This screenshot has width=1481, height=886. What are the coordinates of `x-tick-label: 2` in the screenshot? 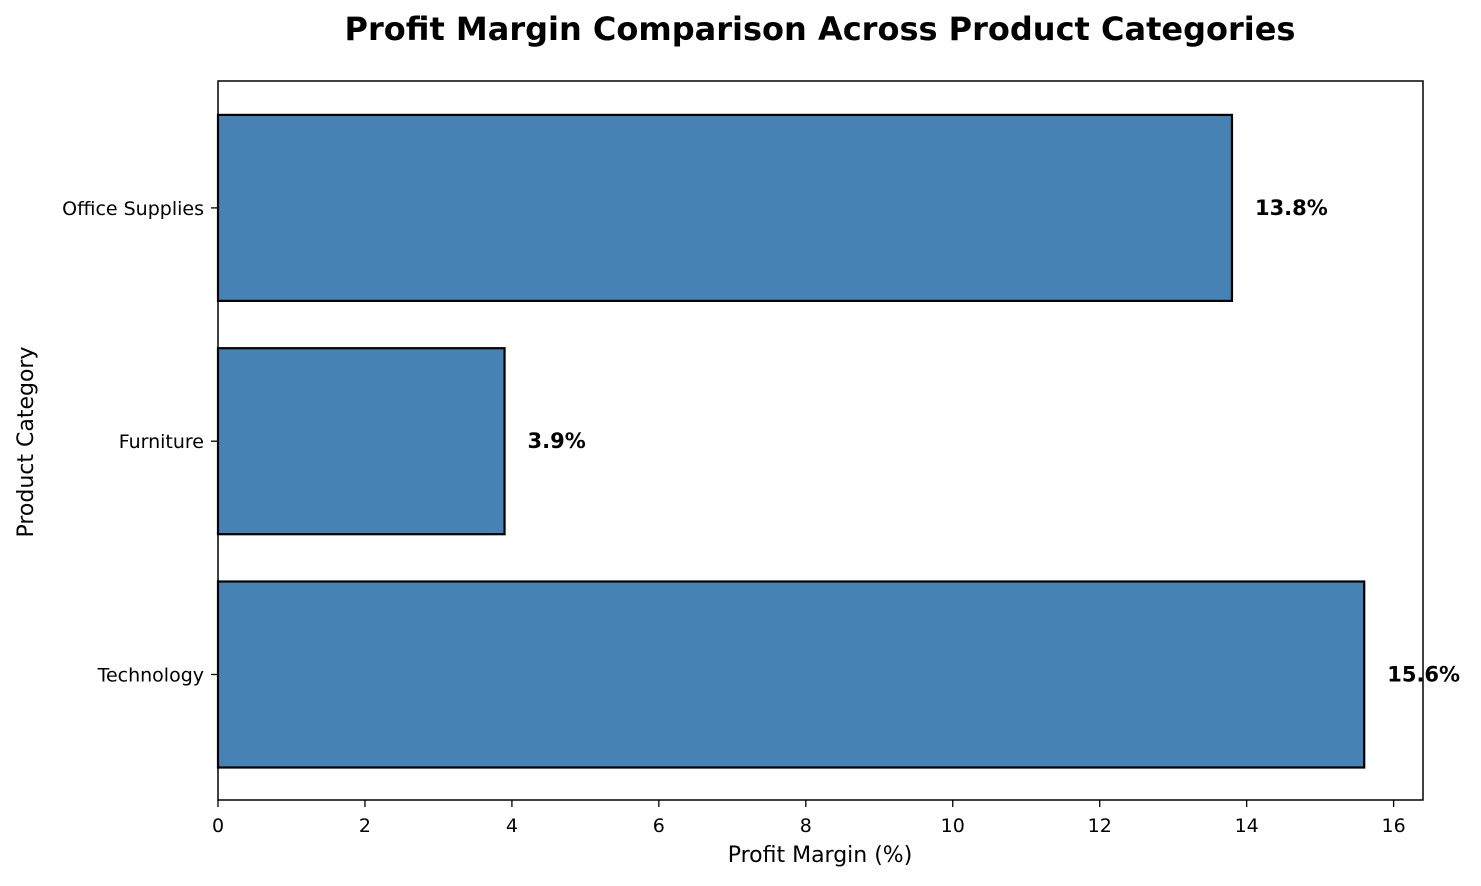 It's located at (365, 826).